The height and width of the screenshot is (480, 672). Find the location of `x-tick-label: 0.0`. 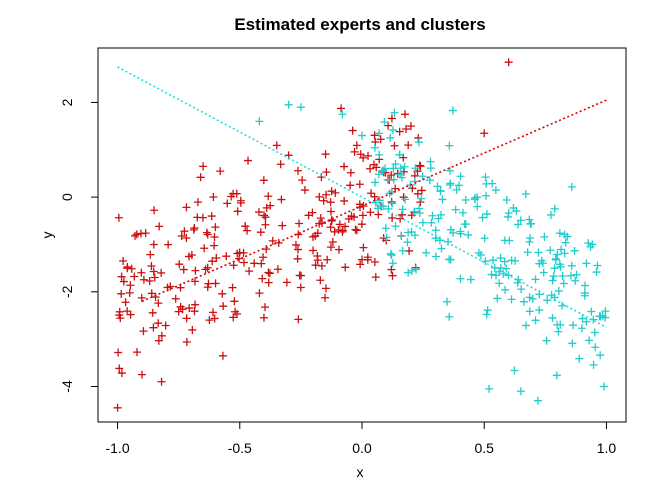

x-tick-label: 0.0 is located at coordinates (362, 448).